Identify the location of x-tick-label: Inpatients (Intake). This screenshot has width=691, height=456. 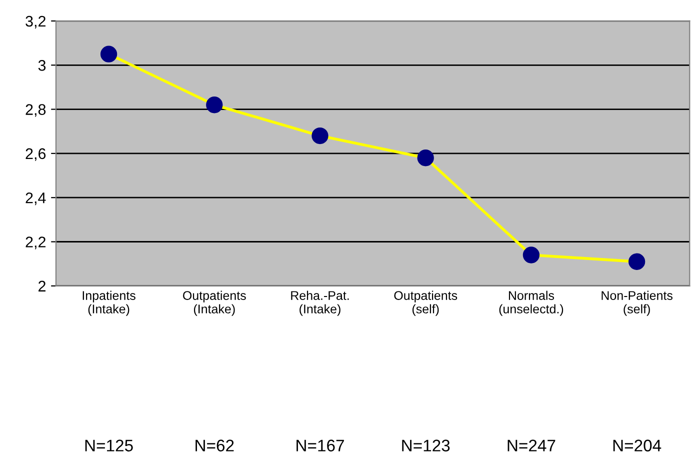
(109, 303).